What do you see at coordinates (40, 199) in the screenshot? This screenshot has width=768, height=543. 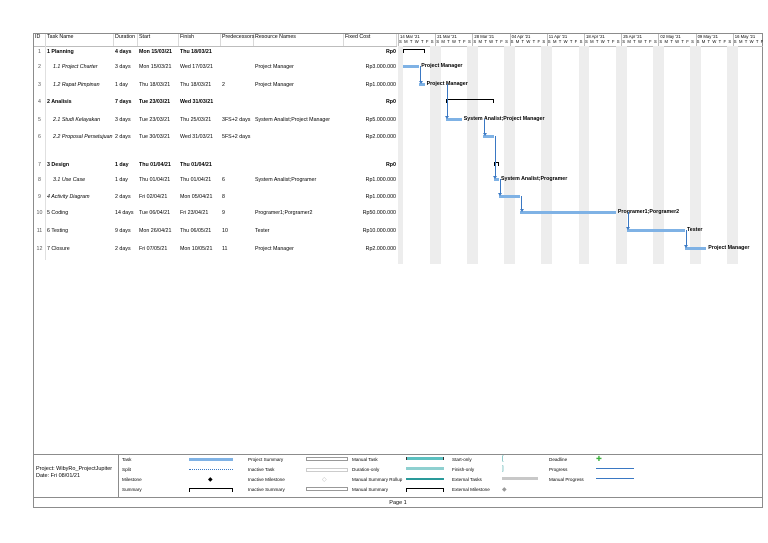 I see `row-id: 9` at bounding box center [40, 199].